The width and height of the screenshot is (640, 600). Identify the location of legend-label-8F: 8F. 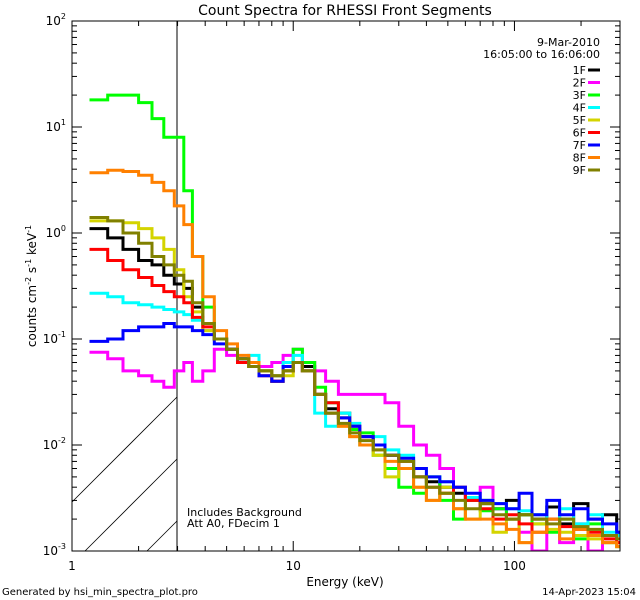
(579, 158).